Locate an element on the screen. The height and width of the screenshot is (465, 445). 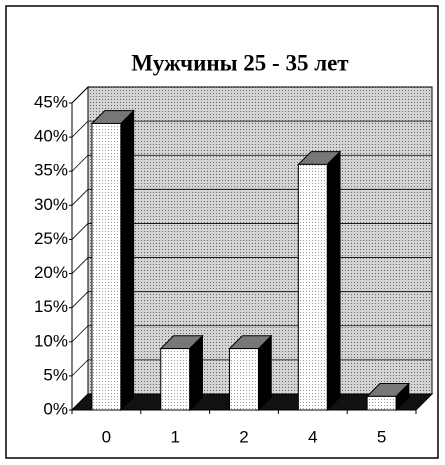
x-tick-label: 2 is located at coordinates (243, 436).